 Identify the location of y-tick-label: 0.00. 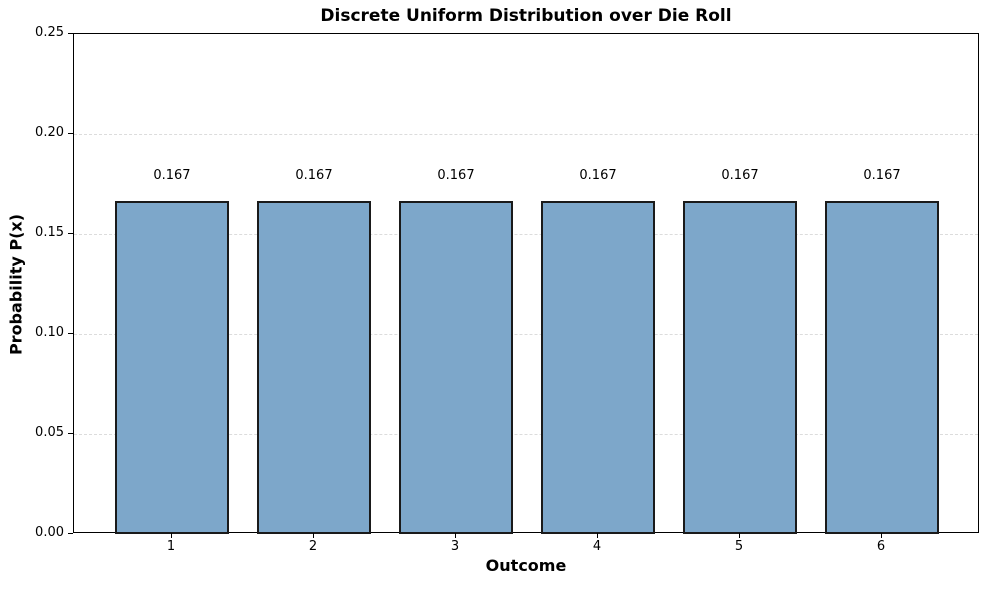
(49, 532).